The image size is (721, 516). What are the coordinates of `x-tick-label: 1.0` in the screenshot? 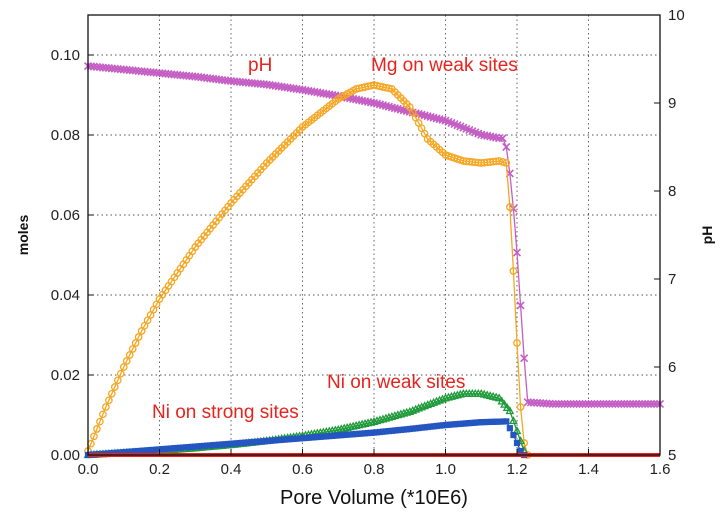 It's located at (445, 469).